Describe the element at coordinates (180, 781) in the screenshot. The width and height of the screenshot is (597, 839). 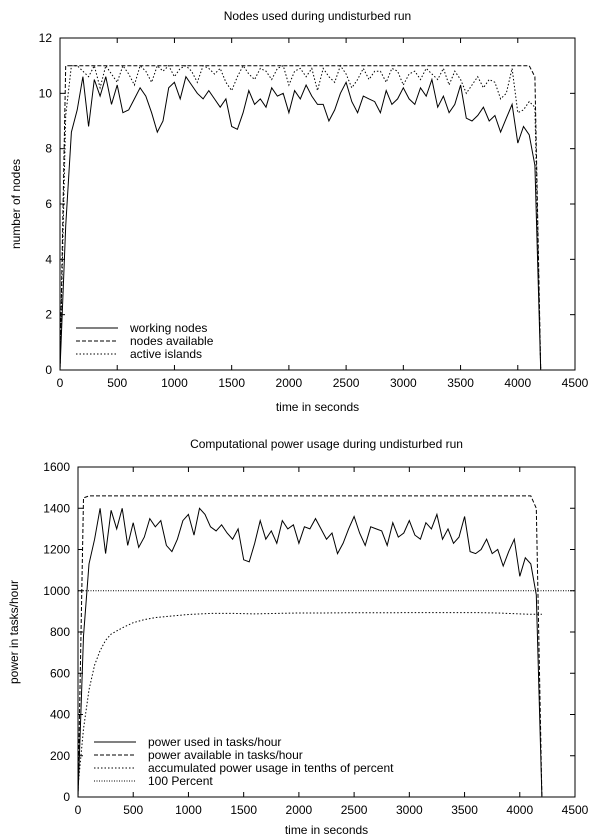
I see `legend-label: 100 Percent` at that location.